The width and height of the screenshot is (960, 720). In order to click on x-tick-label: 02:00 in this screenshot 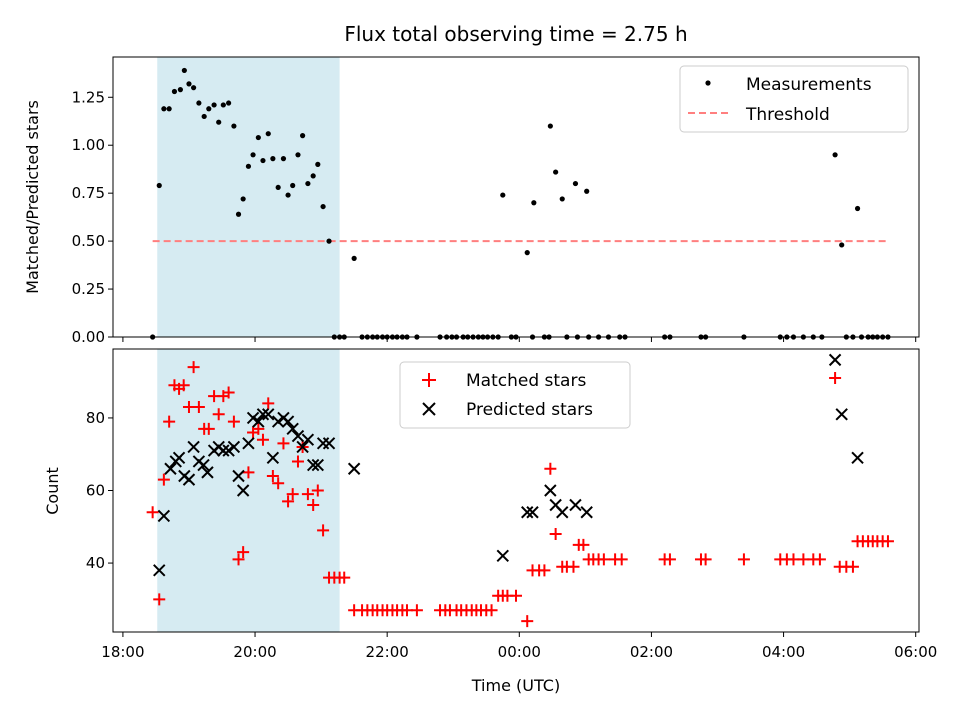, I will do `click(651, 652)`.